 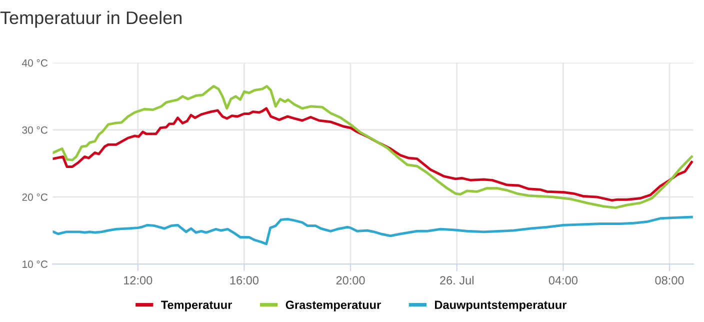 I want to click on legend-label: Grastemperatuur, so click(x=333, y=306).